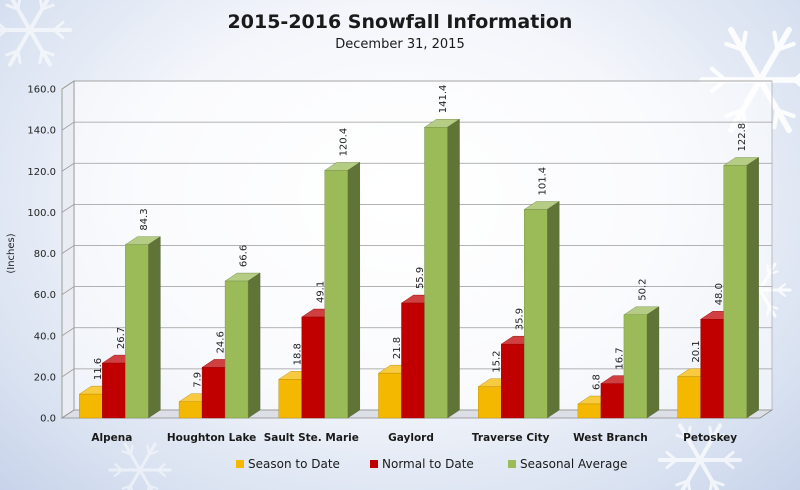 The height and width of the screenshot is (490, 800). Describe the element at coordinates (45, 295) in the screenshot. I see `y-tick-label: 60.0` at that location.